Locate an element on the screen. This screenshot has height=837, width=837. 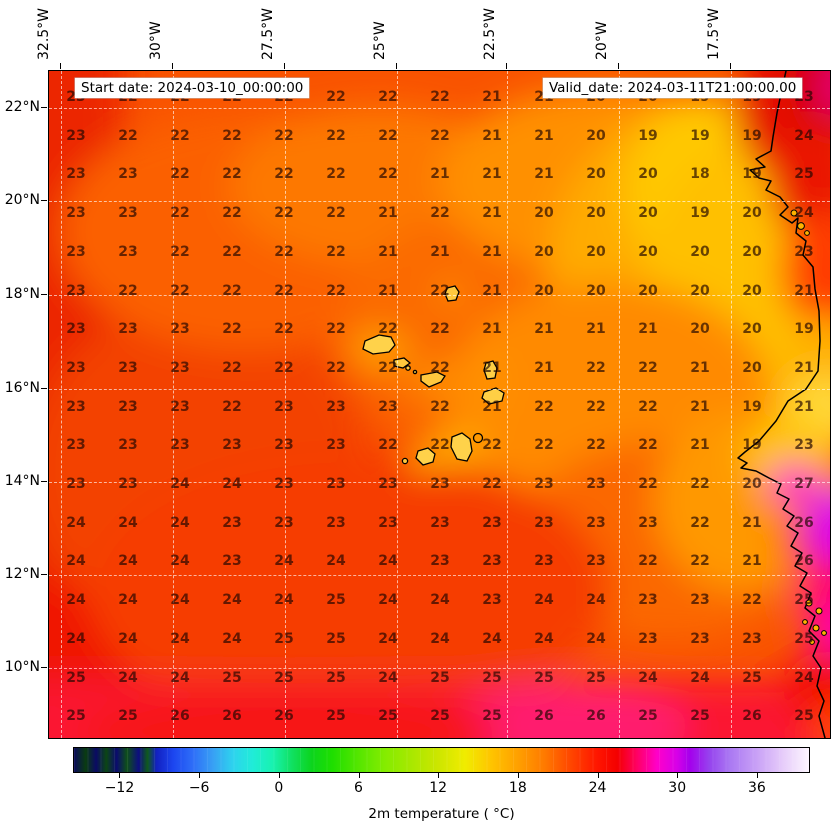
temperature-value: 18 is located at coordinates (700, 174).